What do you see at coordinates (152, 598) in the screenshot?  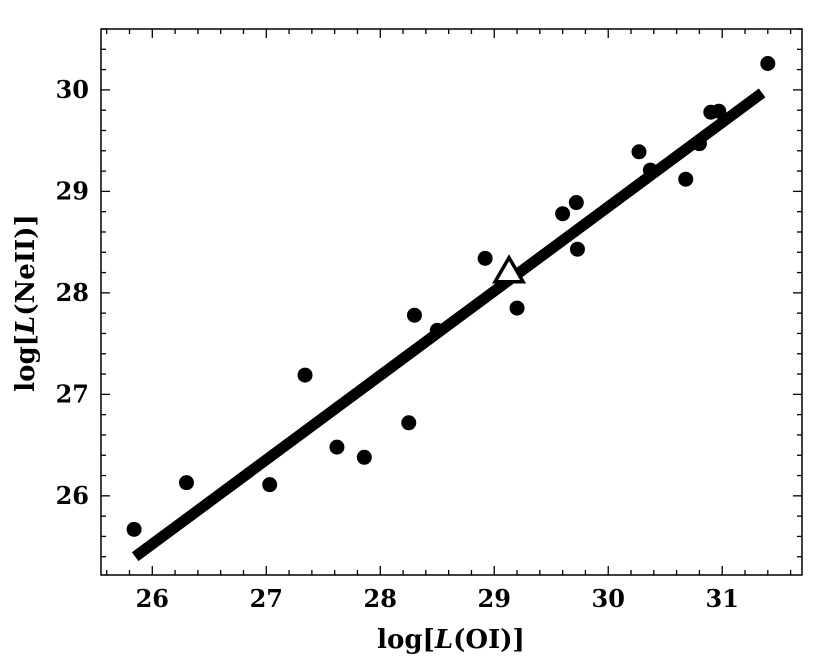 I see `x-tick-label: 26` at bounding box center [152, 598].